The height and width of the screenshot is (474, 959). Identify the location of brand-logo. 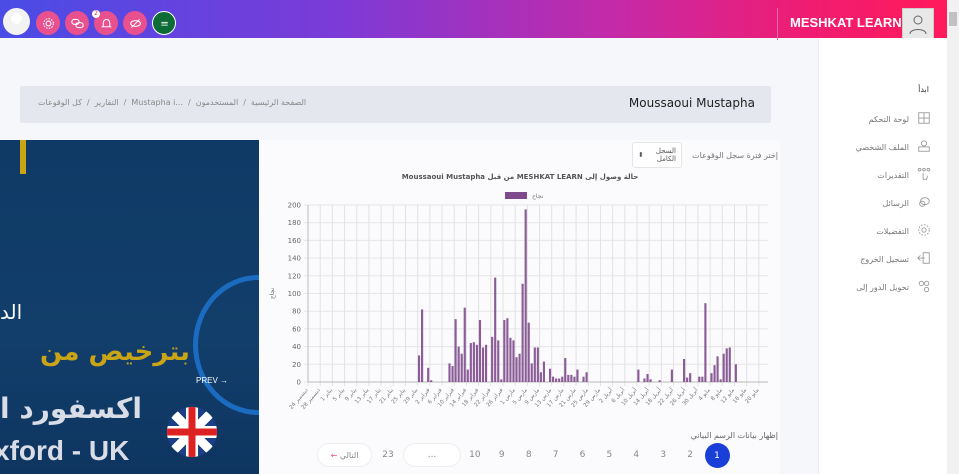
(918, 24).